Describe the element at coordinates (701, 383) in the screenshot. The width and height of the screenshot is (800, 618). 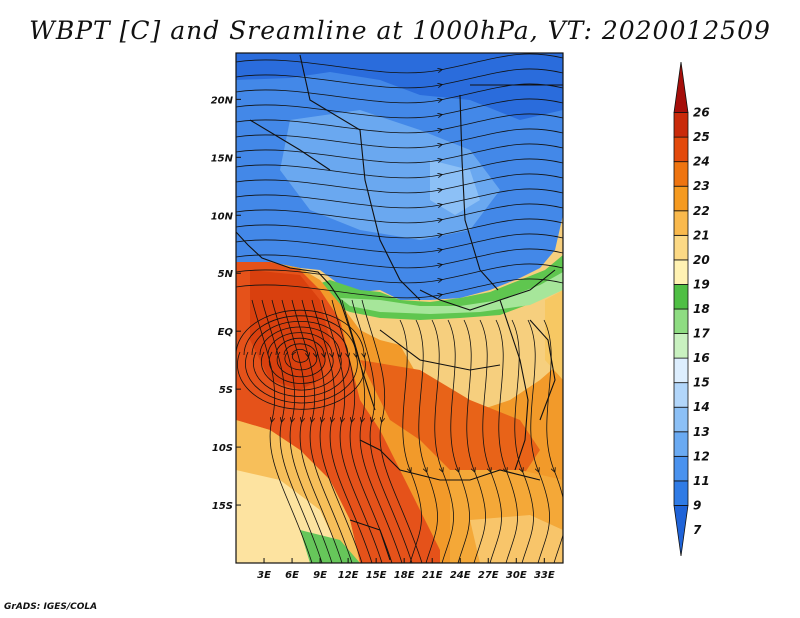
I see `colorbar-label: 15` at that location.